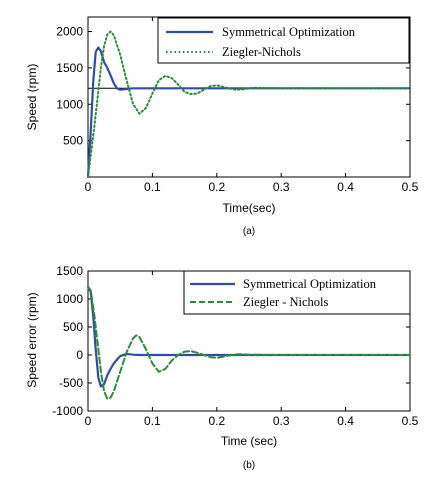  I want to click on legend-label-ziegler: Ziegler - Nichols, so click(286, 302).